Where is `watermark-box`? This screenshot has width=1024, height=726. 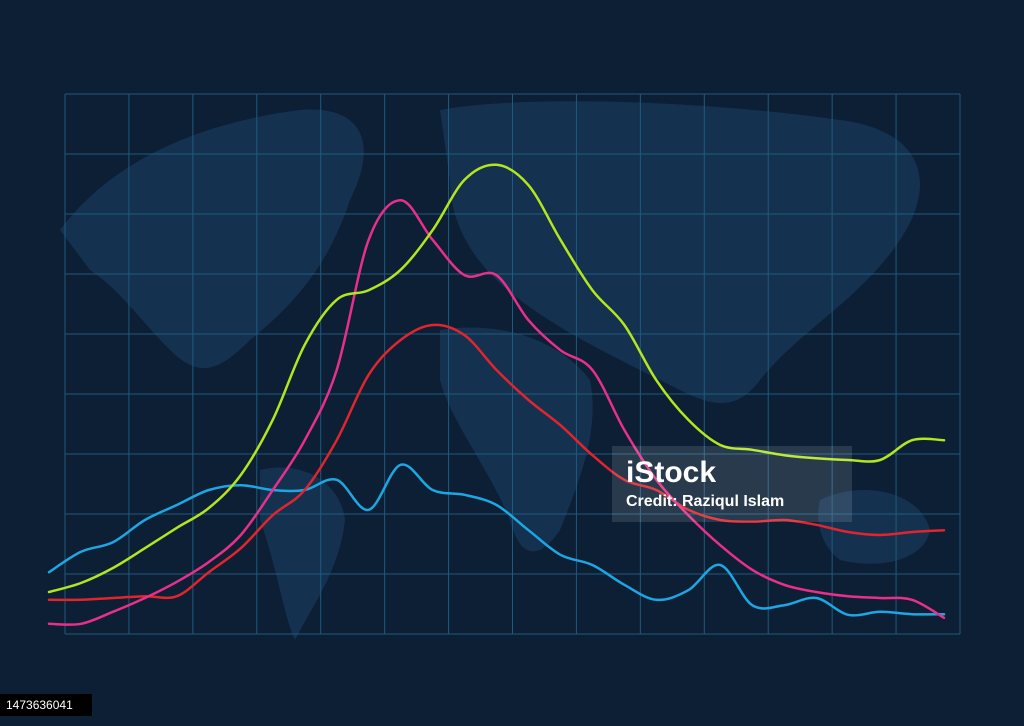 watermark-box is located at coordinates (732, 484).